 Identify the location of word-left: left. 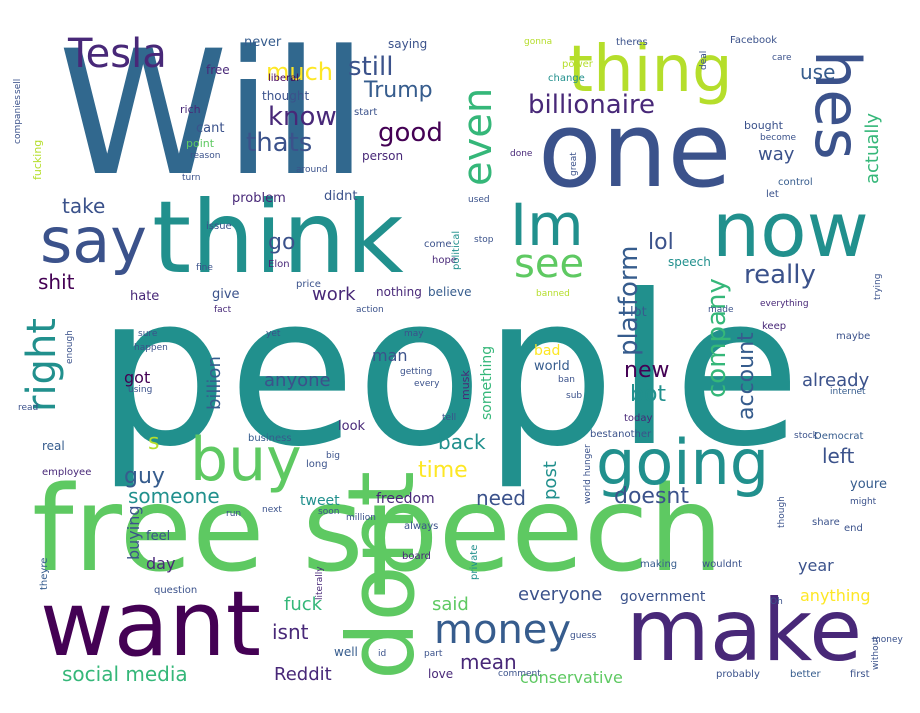
(838, 456).